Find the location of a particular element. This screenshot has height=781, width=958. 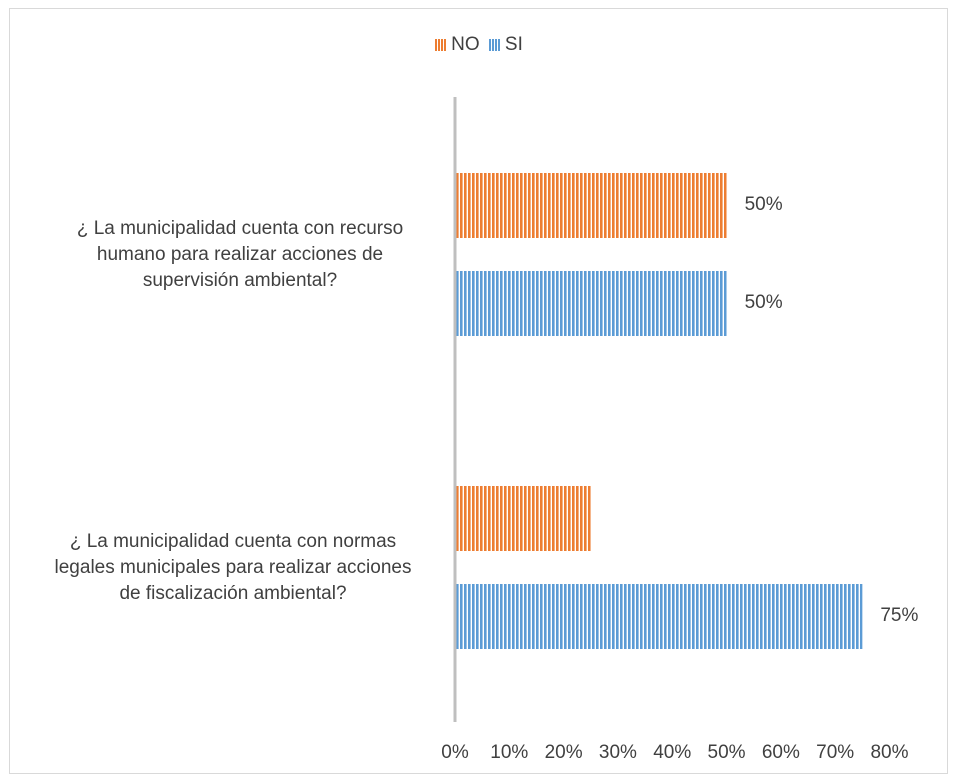

x-tick-label: 40% is located at coordinates (672, 752).